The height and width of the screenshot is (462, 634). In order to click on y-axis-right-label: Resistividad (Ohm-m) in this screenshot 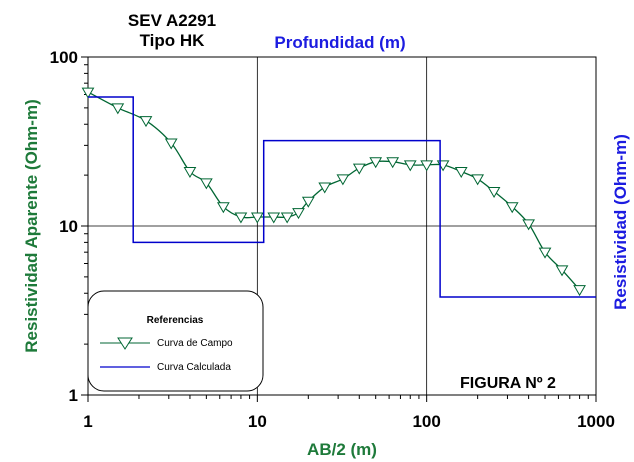, I will do `click(620, 222)`.